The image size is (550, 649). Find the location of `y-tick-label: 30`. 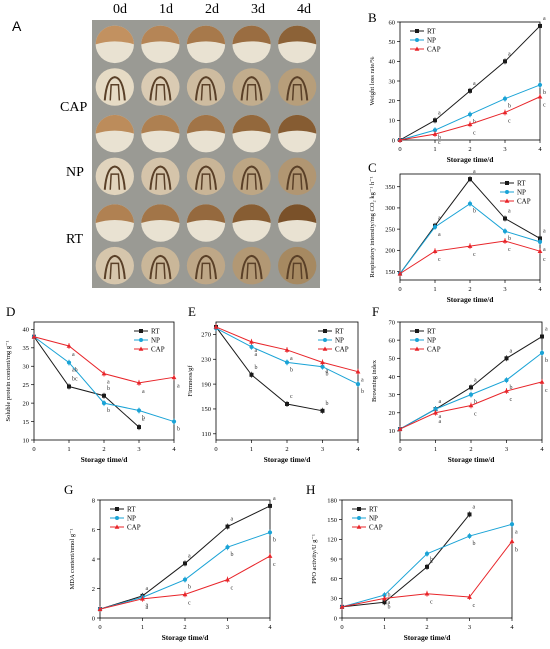

y-tick-label: 30 is located at coordinates (334, 599).